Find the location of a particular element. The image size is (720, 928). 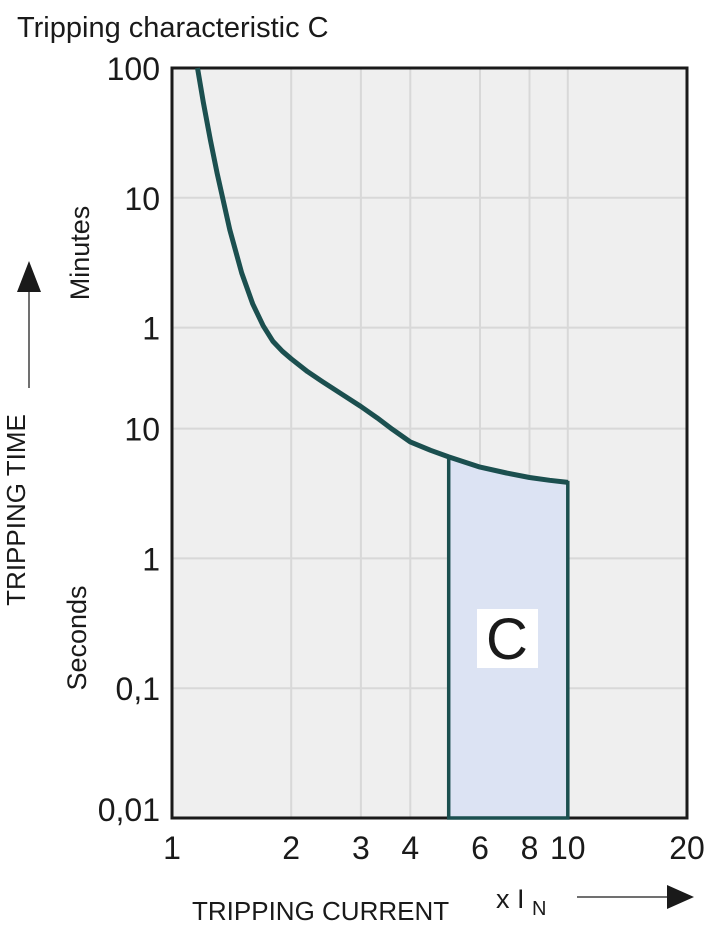

region-label: C is located at coordinates (507, 639).